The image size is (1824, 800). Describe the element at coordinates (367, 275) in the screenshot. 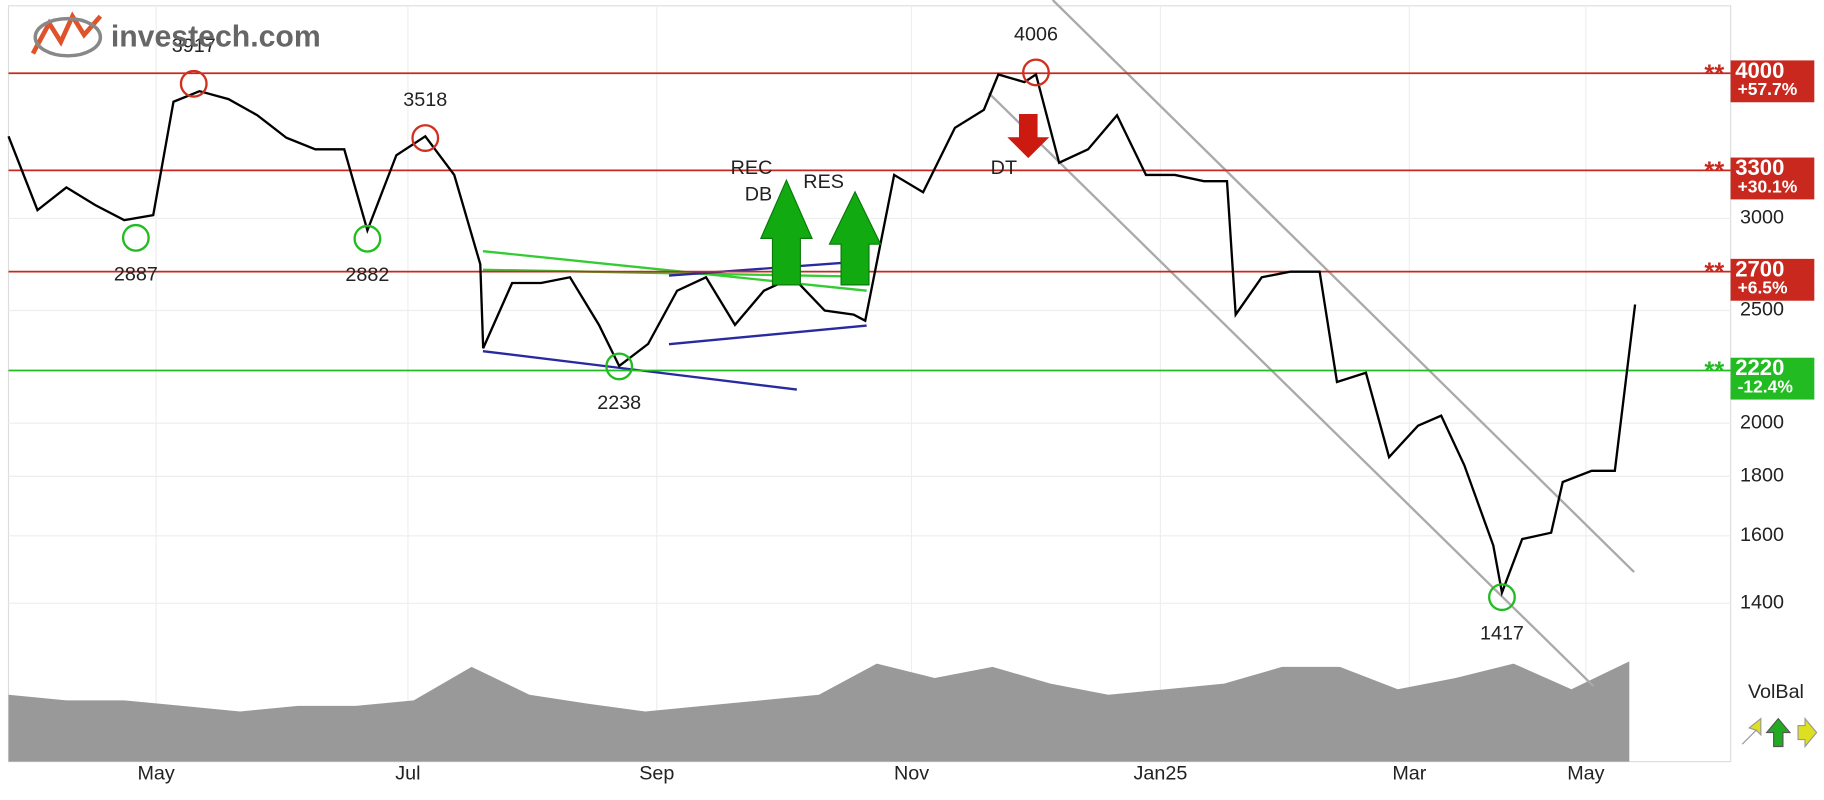

I see `extreme-label: 2882` at that location.